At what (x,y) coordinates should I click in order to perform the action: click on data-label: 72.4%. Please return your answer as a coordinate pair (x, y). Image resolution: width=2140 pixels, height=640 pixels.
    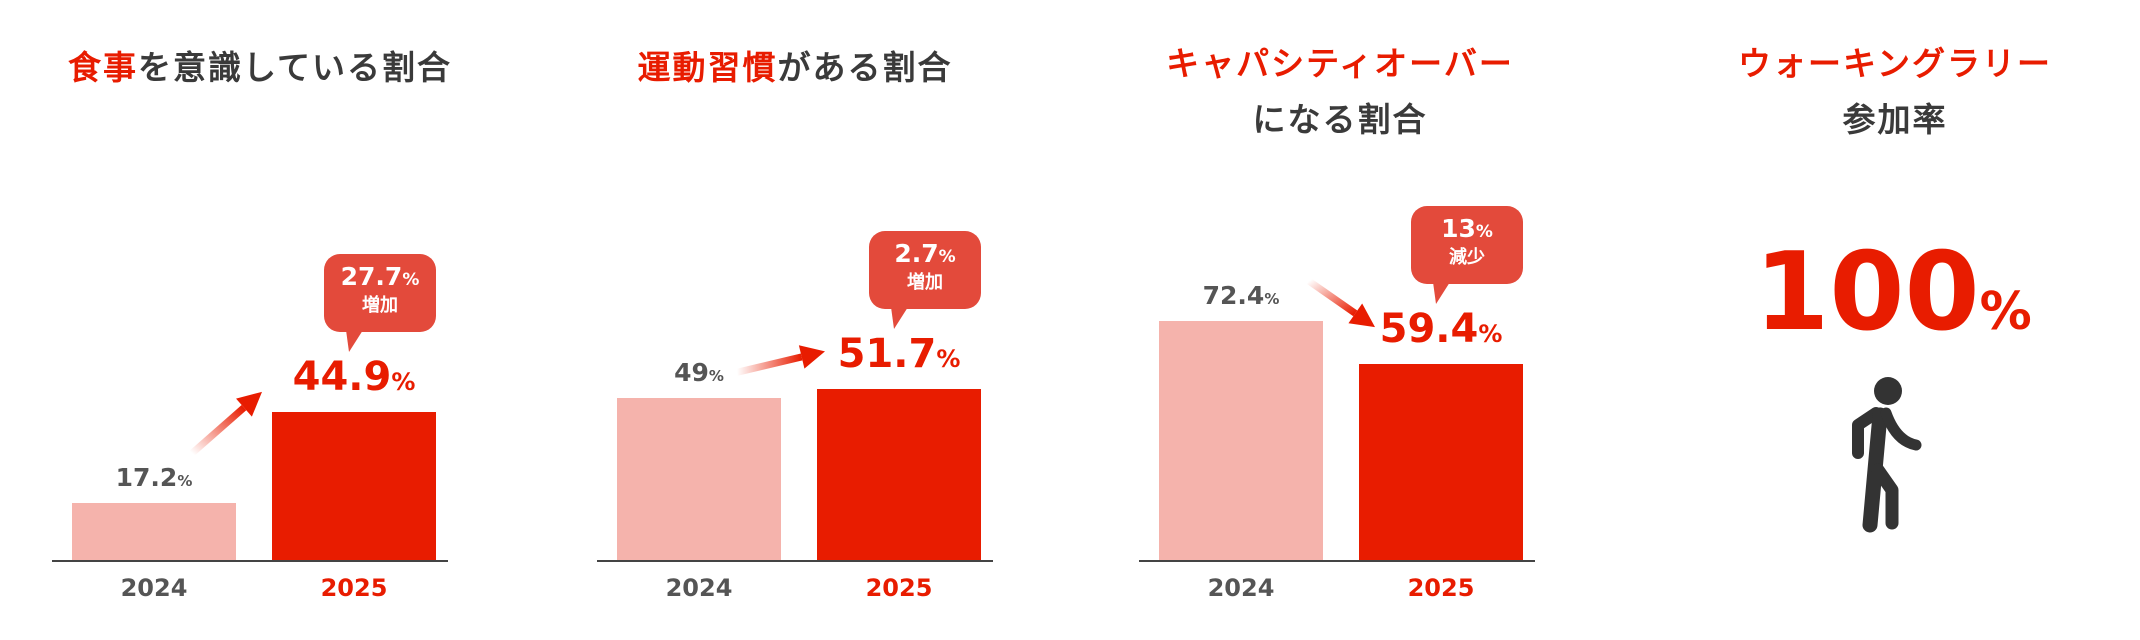
    Looking at the image, I should click on (1241, 295).